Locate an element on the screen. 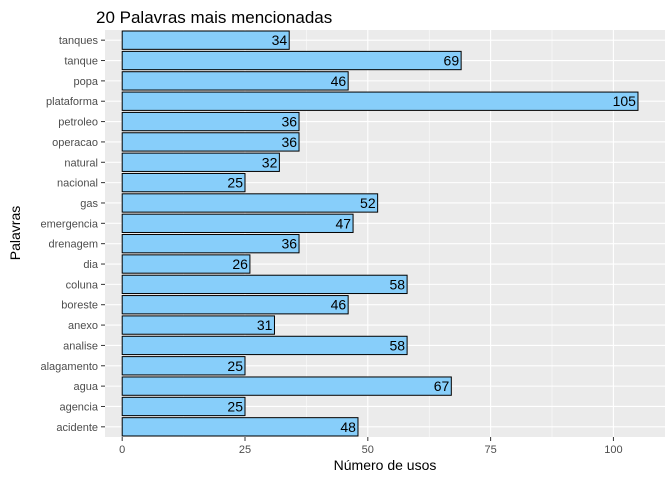 The width and height of the screenshot is (672, 480). x-tick-label: 75 is located at coordinates (490, 450).